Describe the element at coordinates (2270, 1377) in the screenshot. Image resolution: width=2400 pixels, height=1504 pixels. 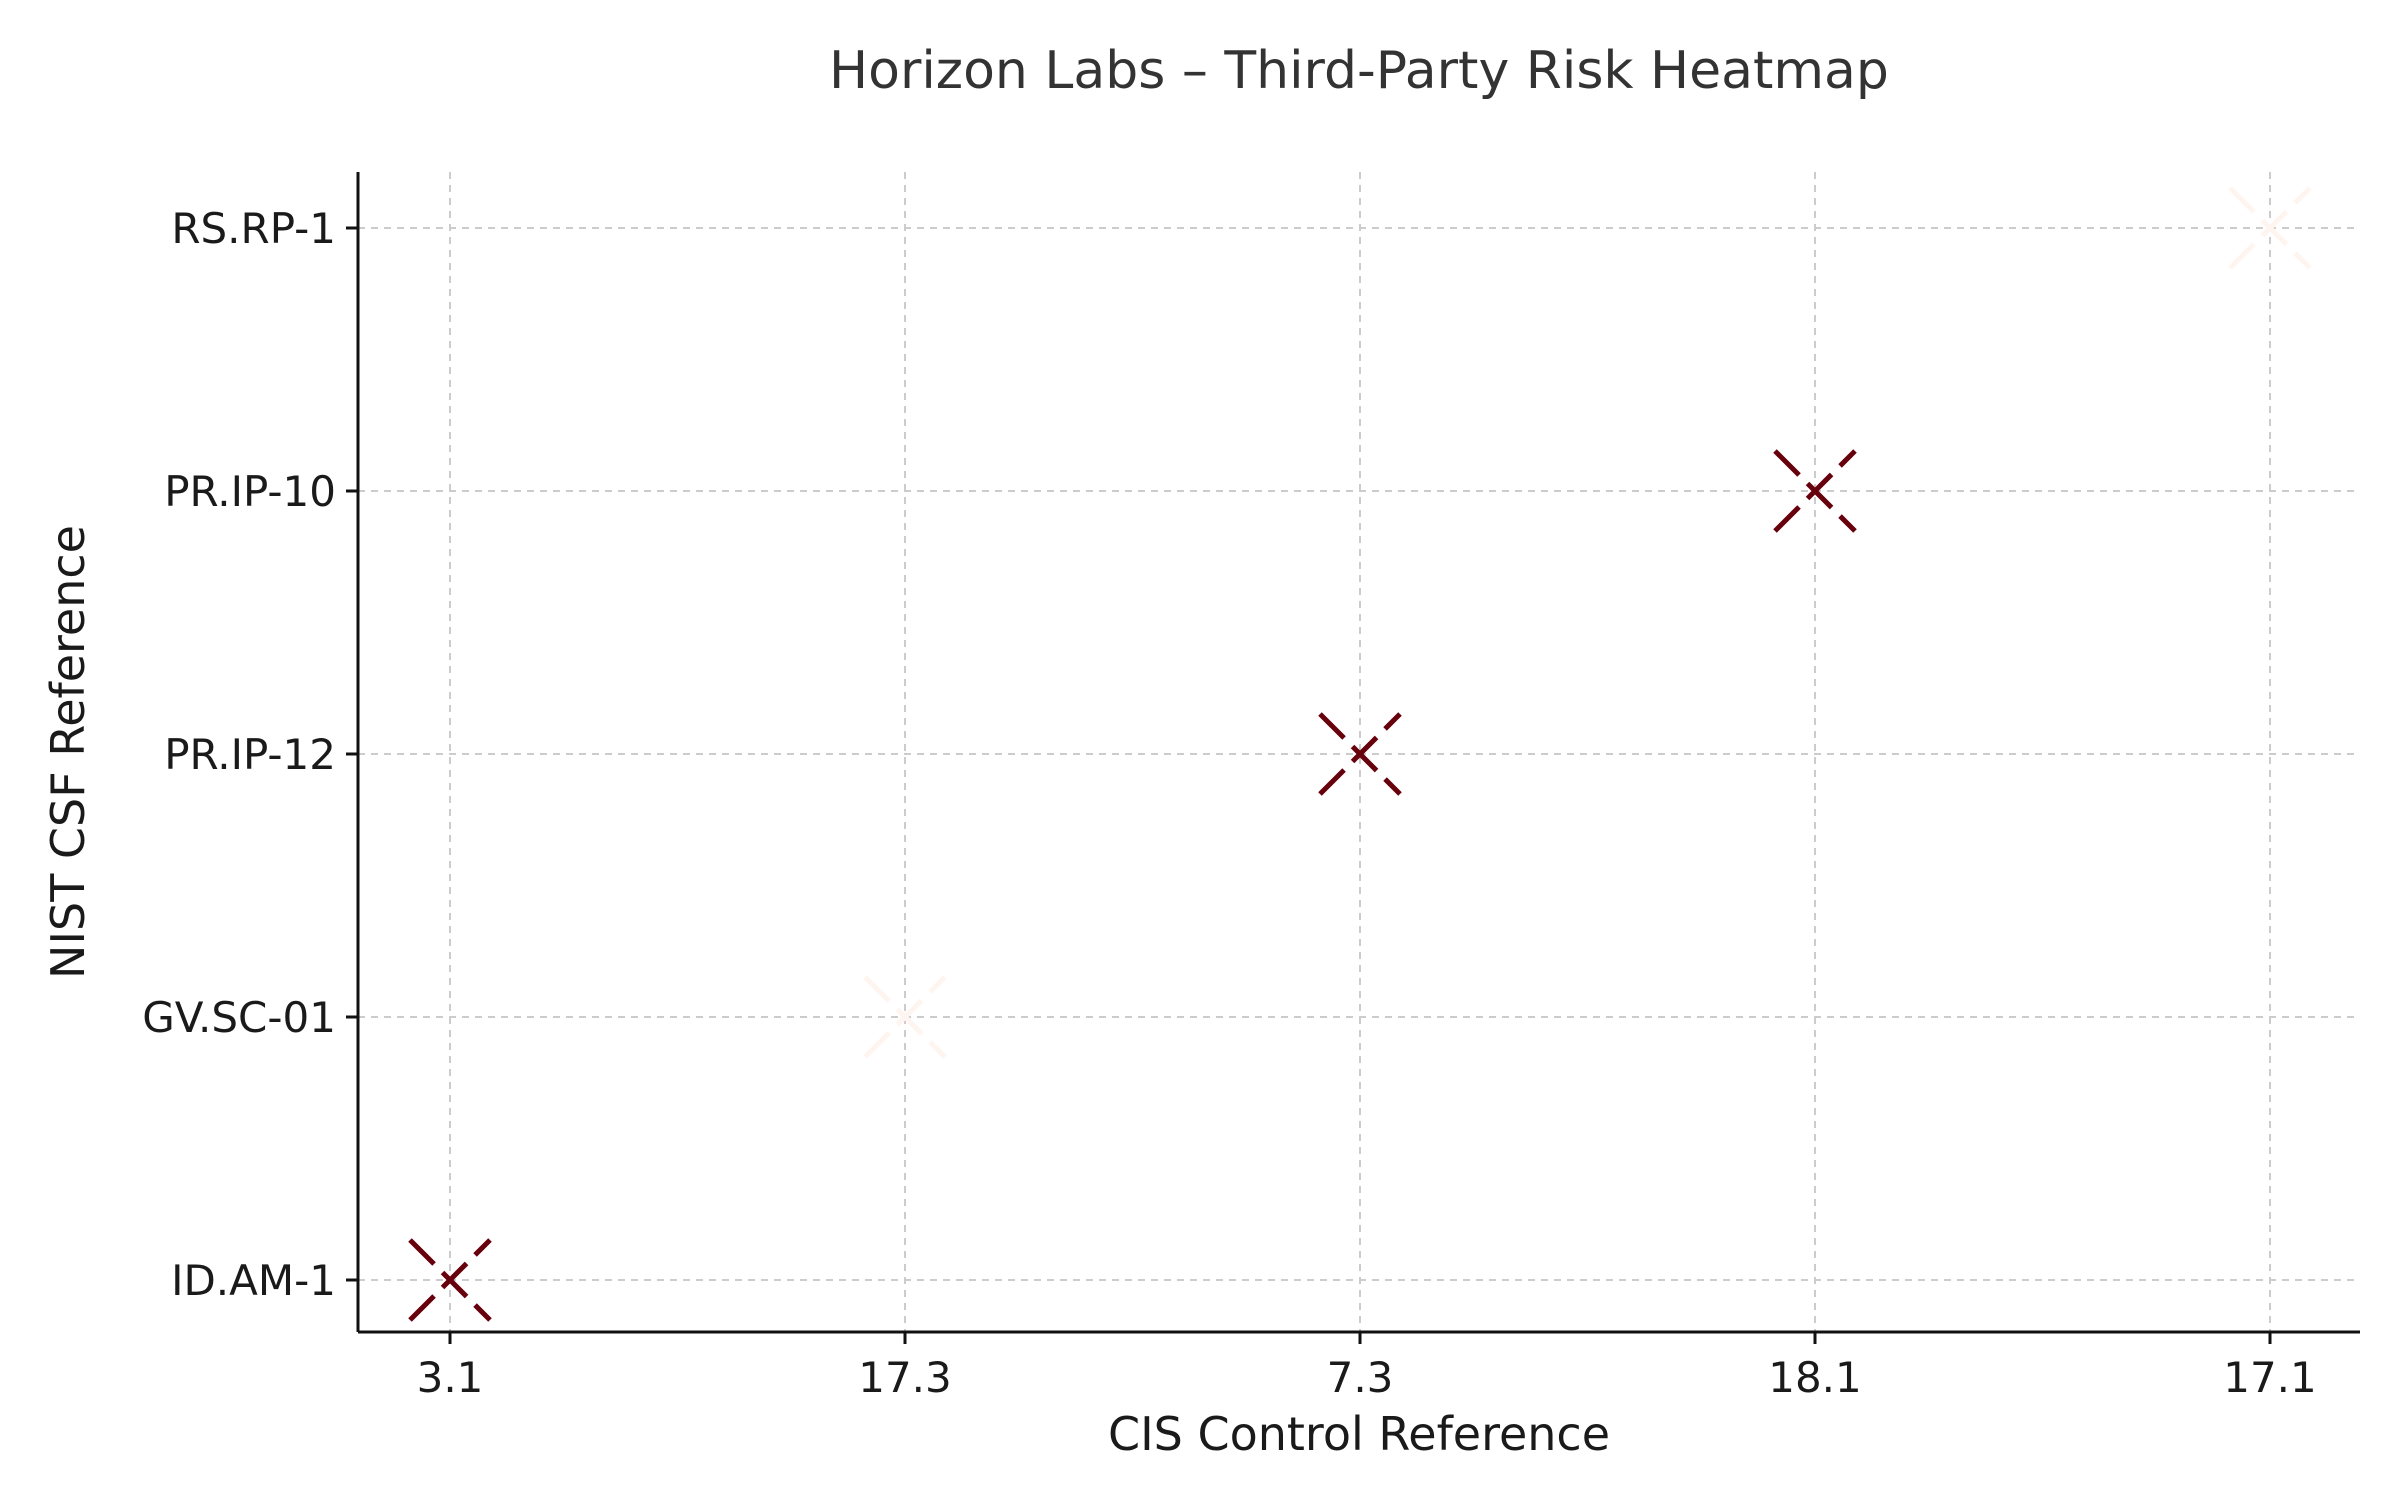
I see `x-tick-label: 17.1` at that location.